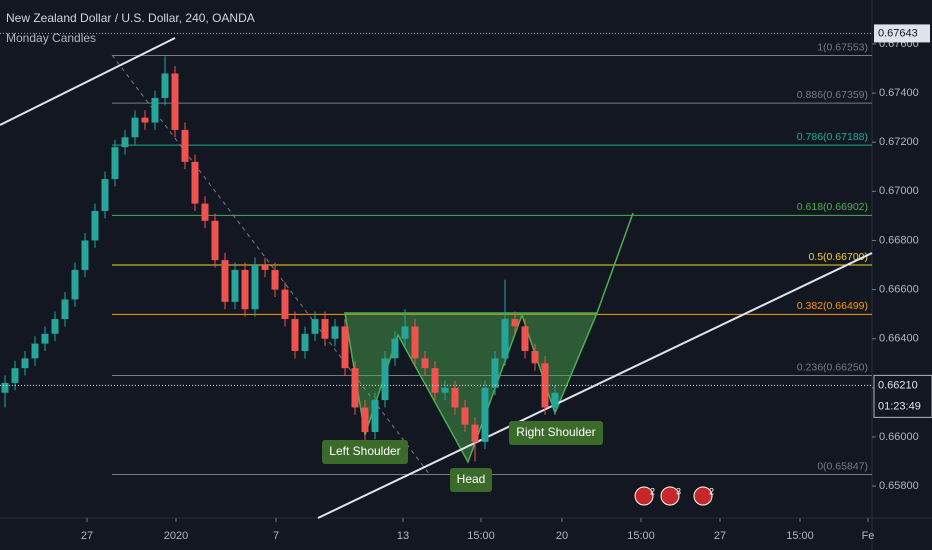 The height and width of the screenshot is (550, 932). I want to click on fib-label: 0.382(0.66499), so click(832, 306).